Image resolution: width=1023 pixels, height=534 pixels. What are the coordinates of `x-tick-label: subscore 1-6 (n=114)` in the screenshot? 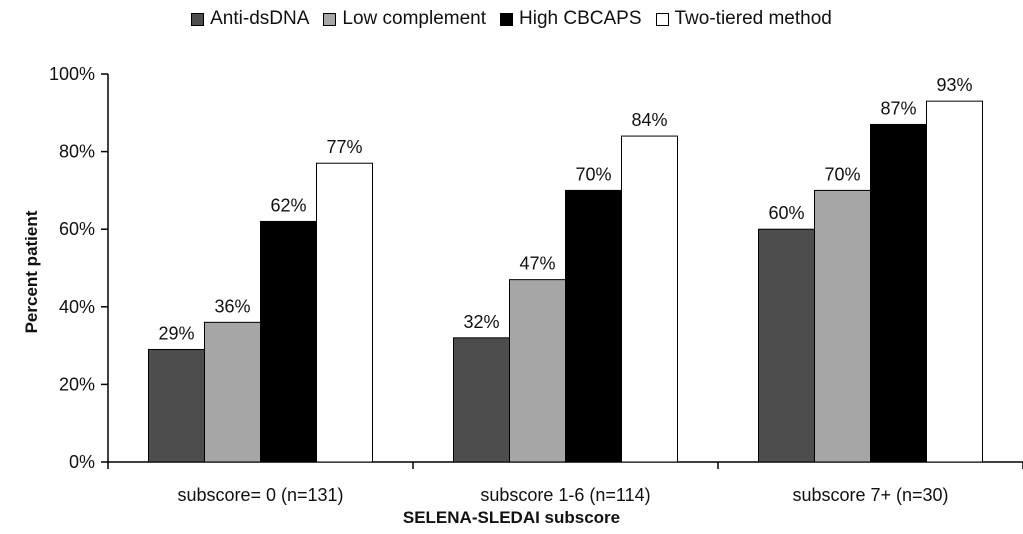 It's located at (565, 495).